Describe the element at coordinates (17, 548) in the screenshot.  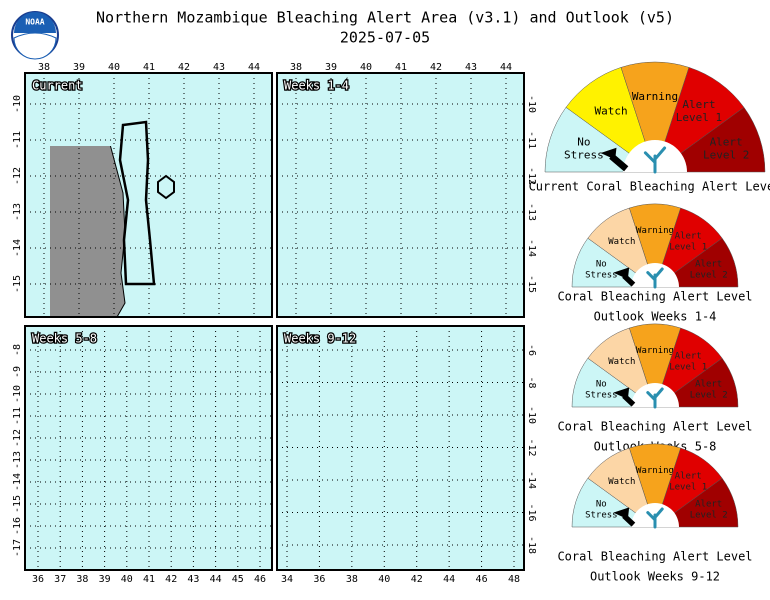
I see `y-tick-label: -17` at that location.